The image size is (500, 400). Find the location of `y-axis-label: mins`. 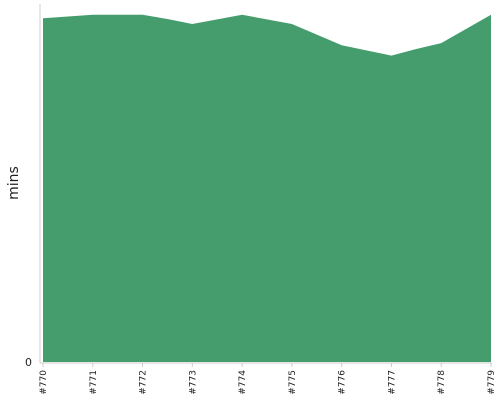

y-axis-label: mins is located at coordinates (14, 183).